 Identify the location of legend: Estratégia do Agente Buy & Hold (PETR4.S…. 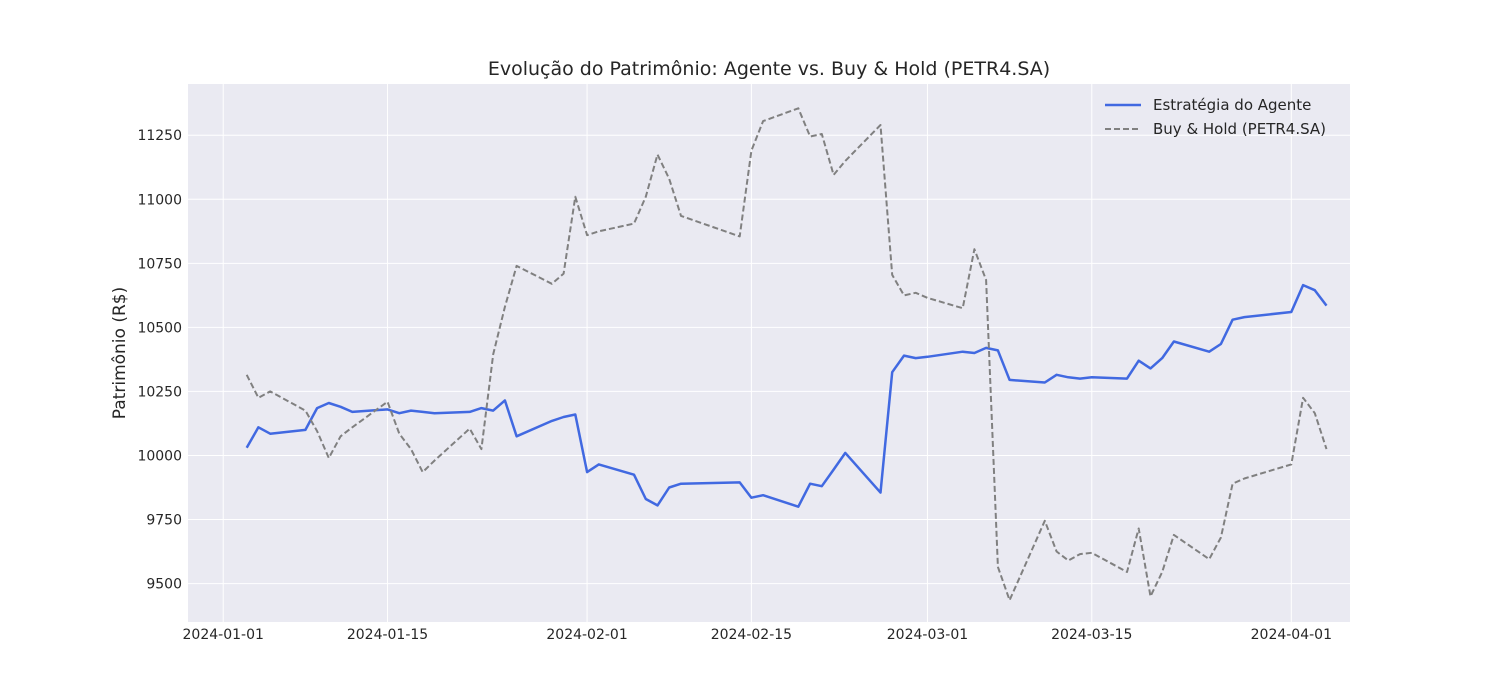
(1215, 117).